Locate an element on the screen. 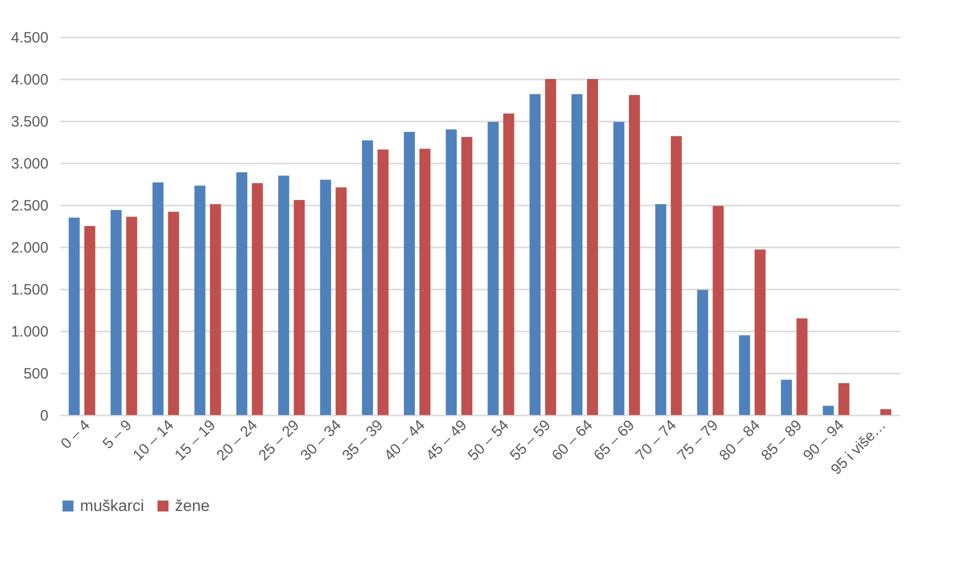  y-tick-label: 1.000 is located at coordinates (29, 332).